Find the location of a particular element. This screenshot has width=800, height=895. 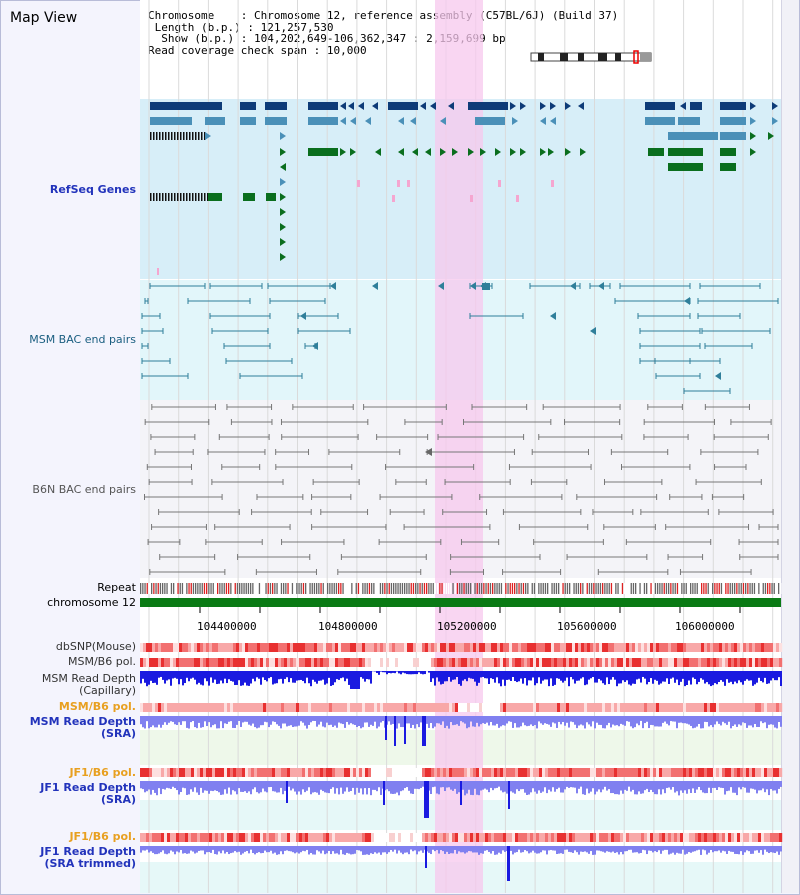

view-title: Map View is located at coordinates (44, 18).